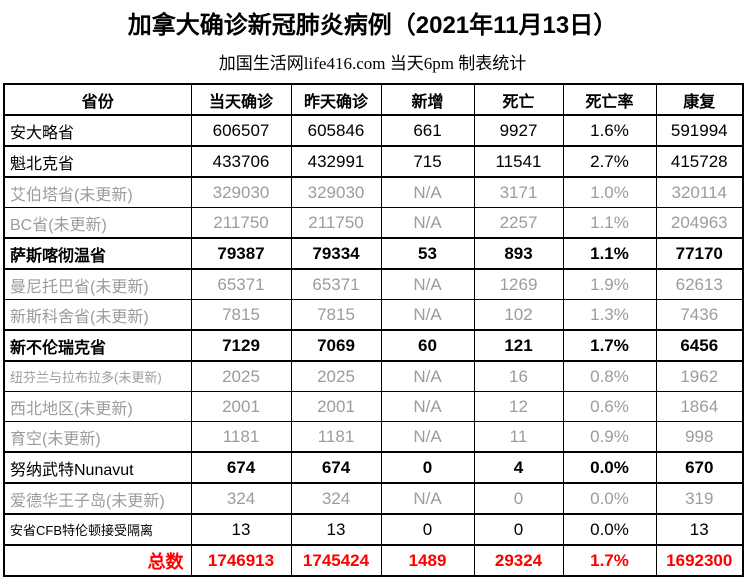 The image size is (745, 581). Describe the element at coordinates (241, 192) in the screenshot. I see `today-confirmed: 329030` at that location.